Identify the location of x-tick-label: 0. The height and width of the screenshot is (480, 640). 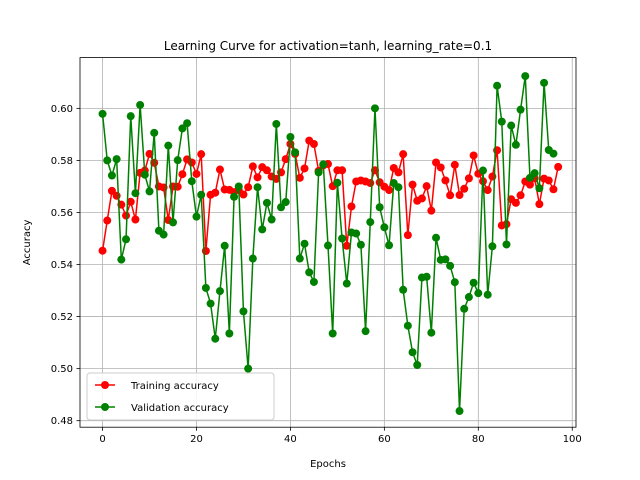
(102, 439).